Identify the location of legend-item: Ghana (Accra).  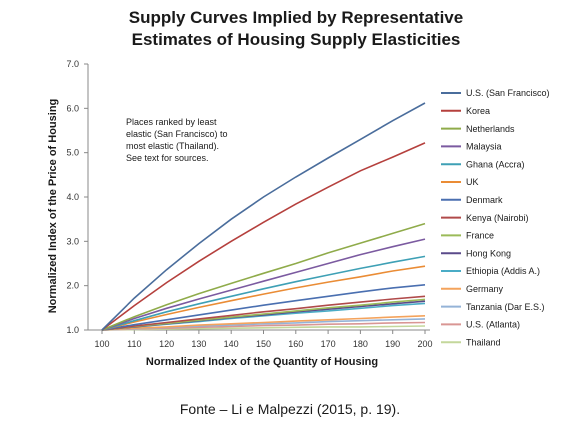
(483, 164).